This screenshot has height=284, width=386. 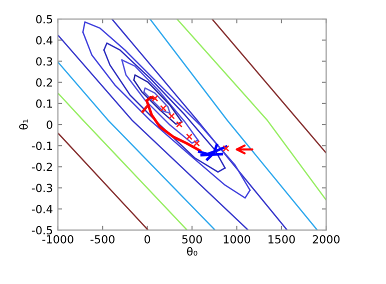 What do you see at coordinates (44, 19) in the screenshot?
I see `y-tick-label: 0.5` at bounding box center [44, 19].